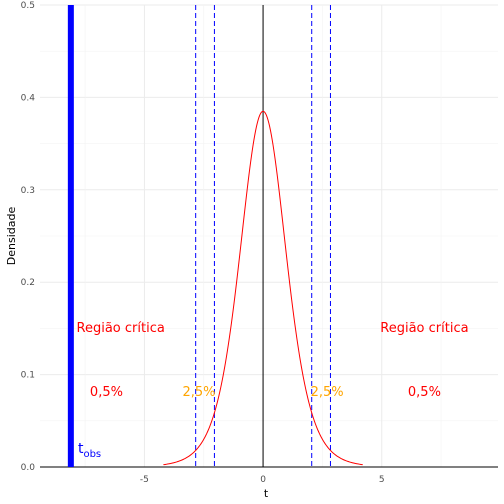  Describe the element at coordinates (28, 6) in the screenshot. I see `y-tick-label: 0.5` at that location.